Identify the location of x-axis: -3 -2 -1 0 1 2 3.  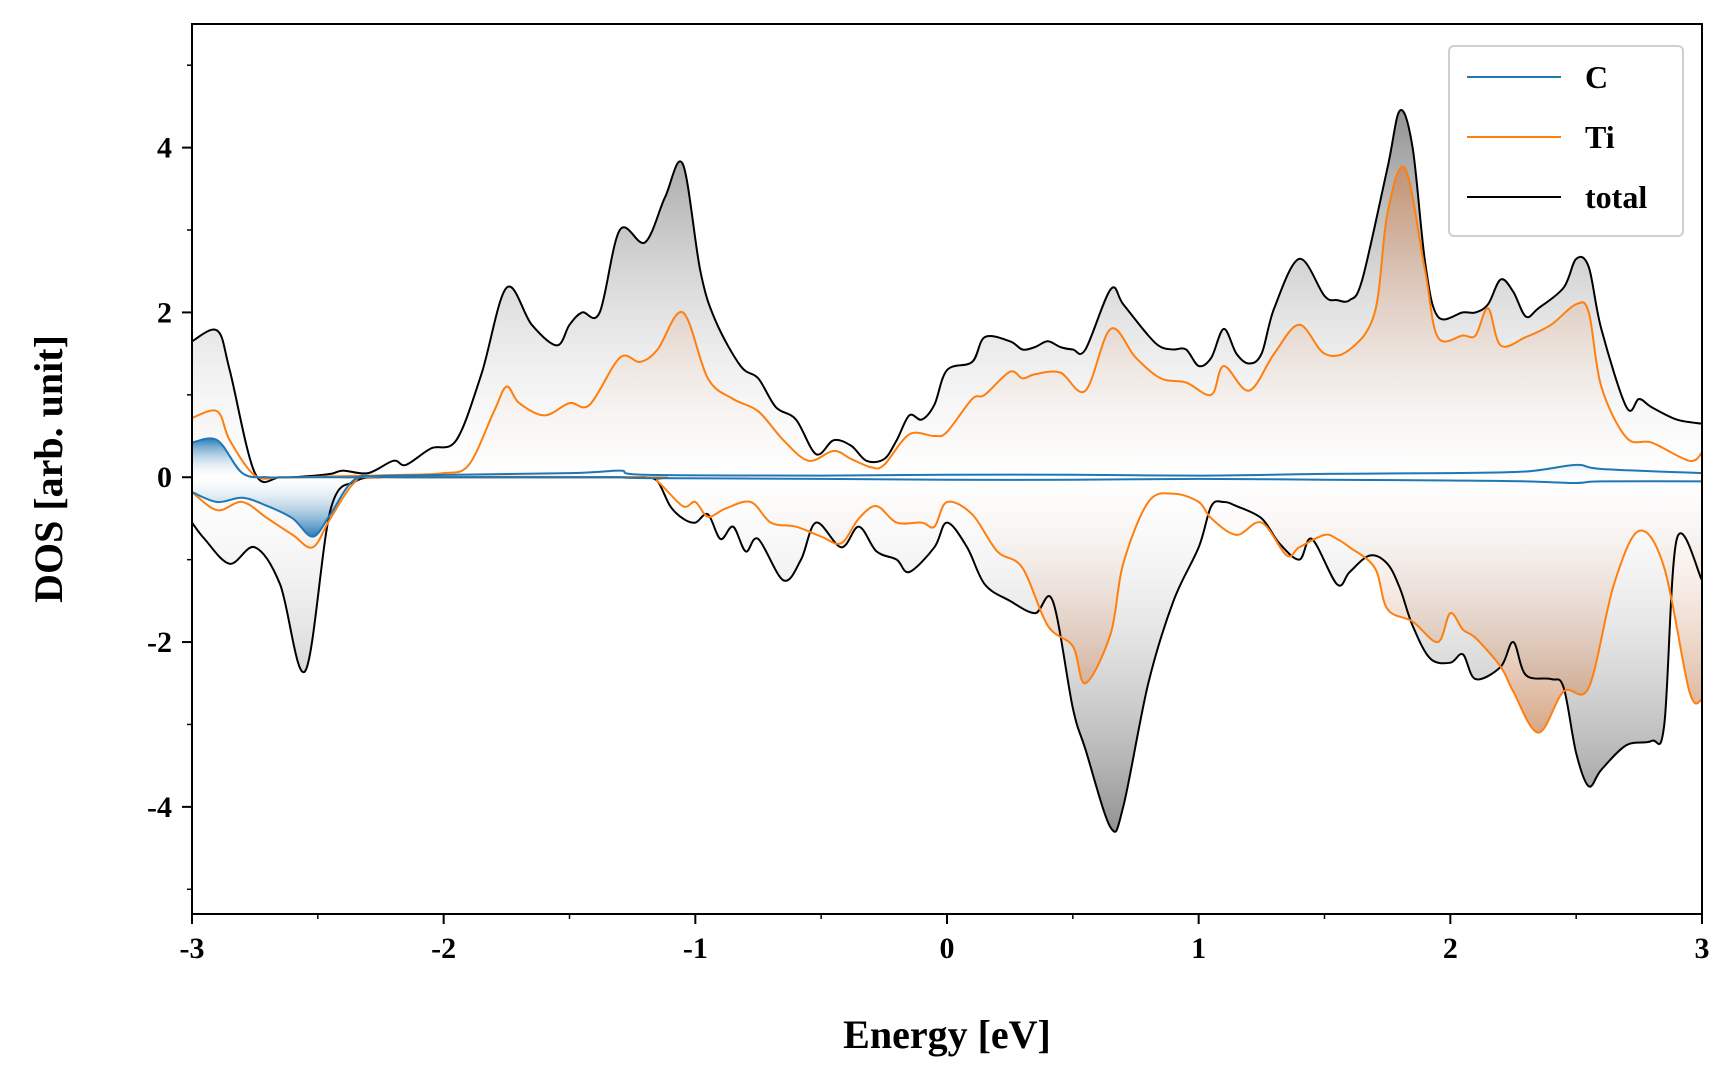
(945, 939).